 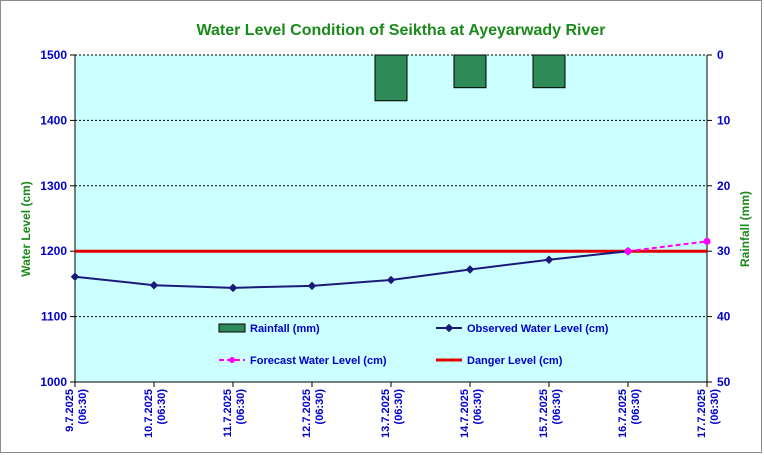 I want to click on y-right-tick-label: 30, so click(x=724, y=251).